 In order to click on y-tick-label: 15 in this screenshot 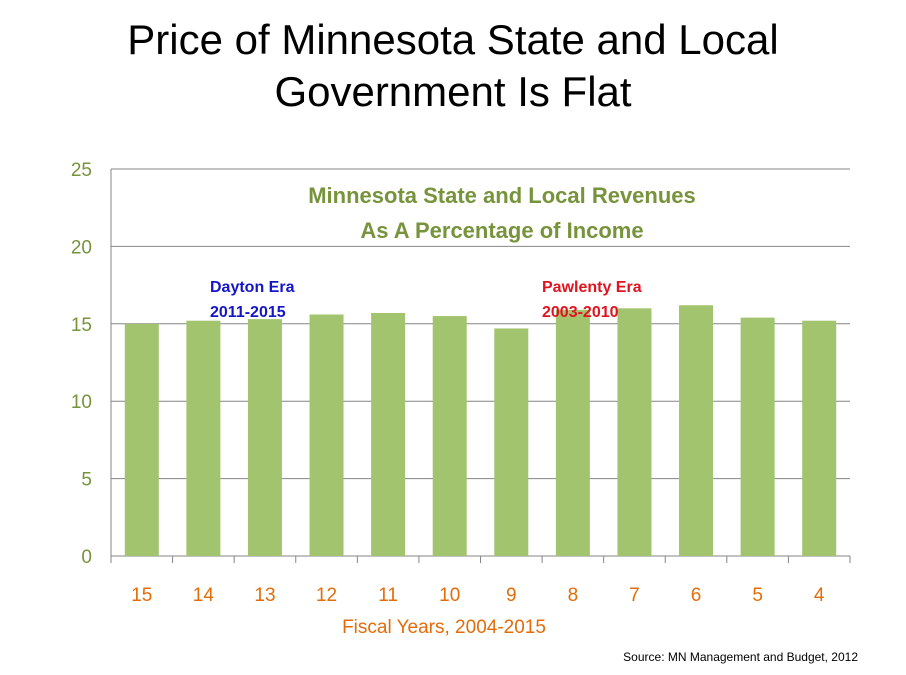, I will do `click(81, 325)`.